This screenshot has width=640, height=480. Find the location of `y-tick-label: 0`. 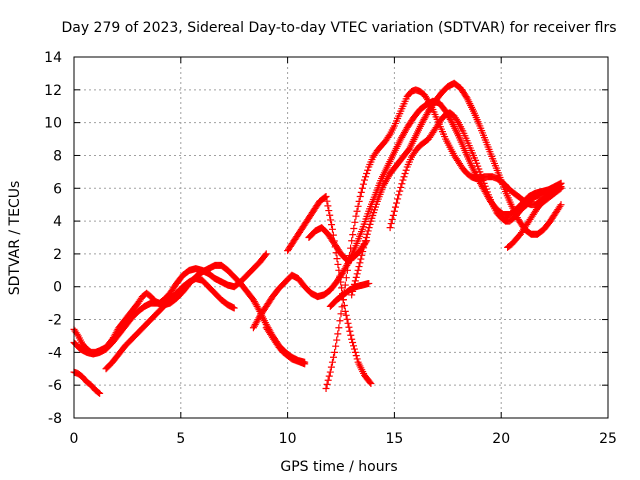

y-tick-label: 0 is located at coordinates (57, 288).